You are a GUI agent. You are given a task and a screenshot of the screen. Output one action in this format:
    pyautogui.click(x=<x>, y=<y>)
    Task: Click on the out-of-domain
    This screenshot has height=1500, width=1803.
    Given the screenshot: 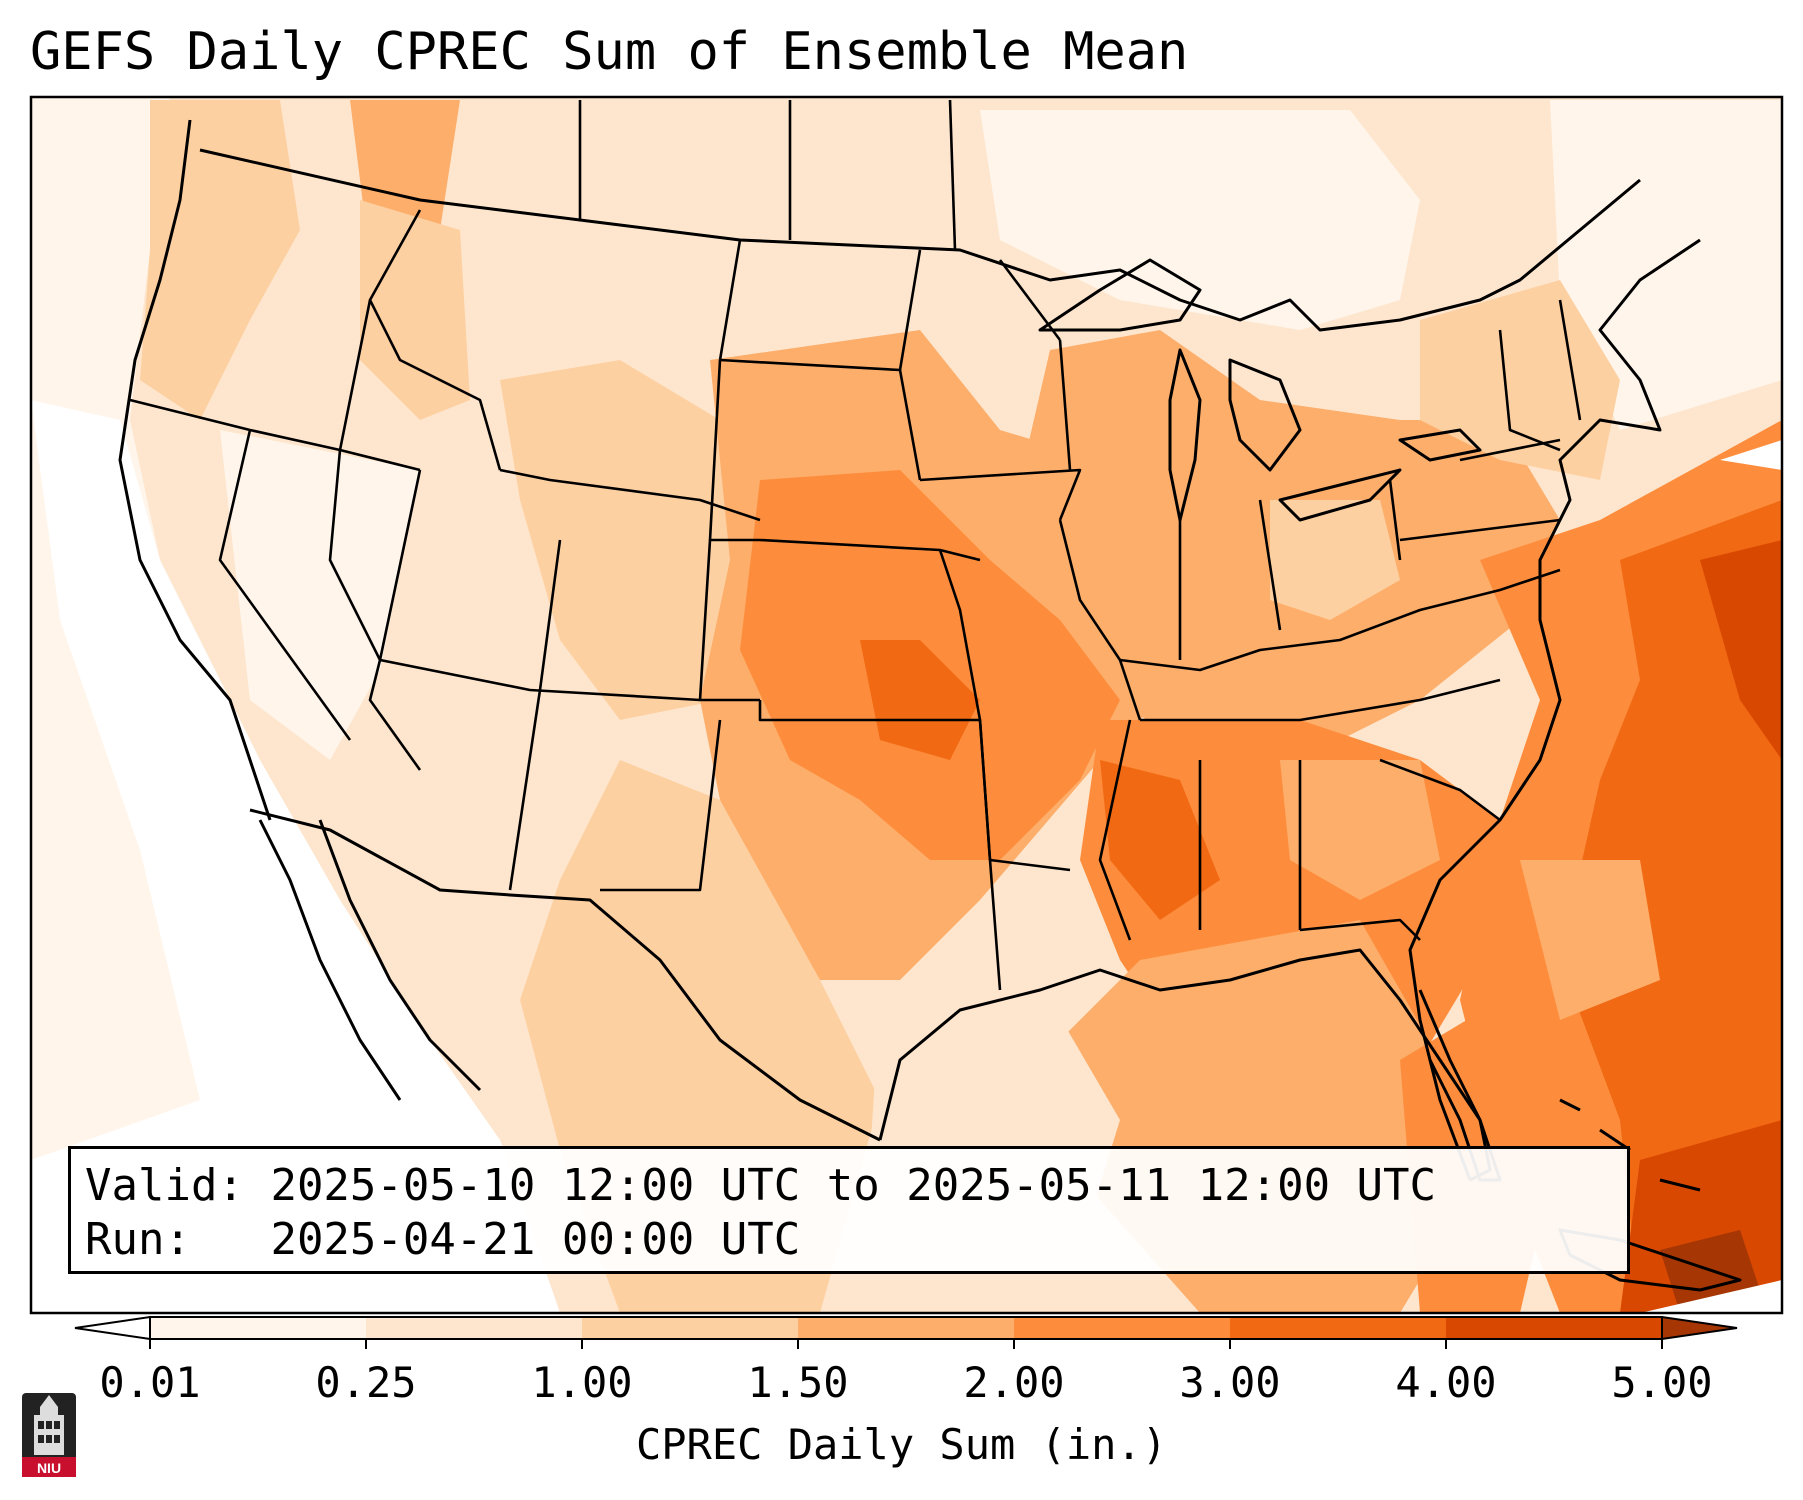 What is the action you would take?
    pyautogui.click(x=1711, y=1296)
    